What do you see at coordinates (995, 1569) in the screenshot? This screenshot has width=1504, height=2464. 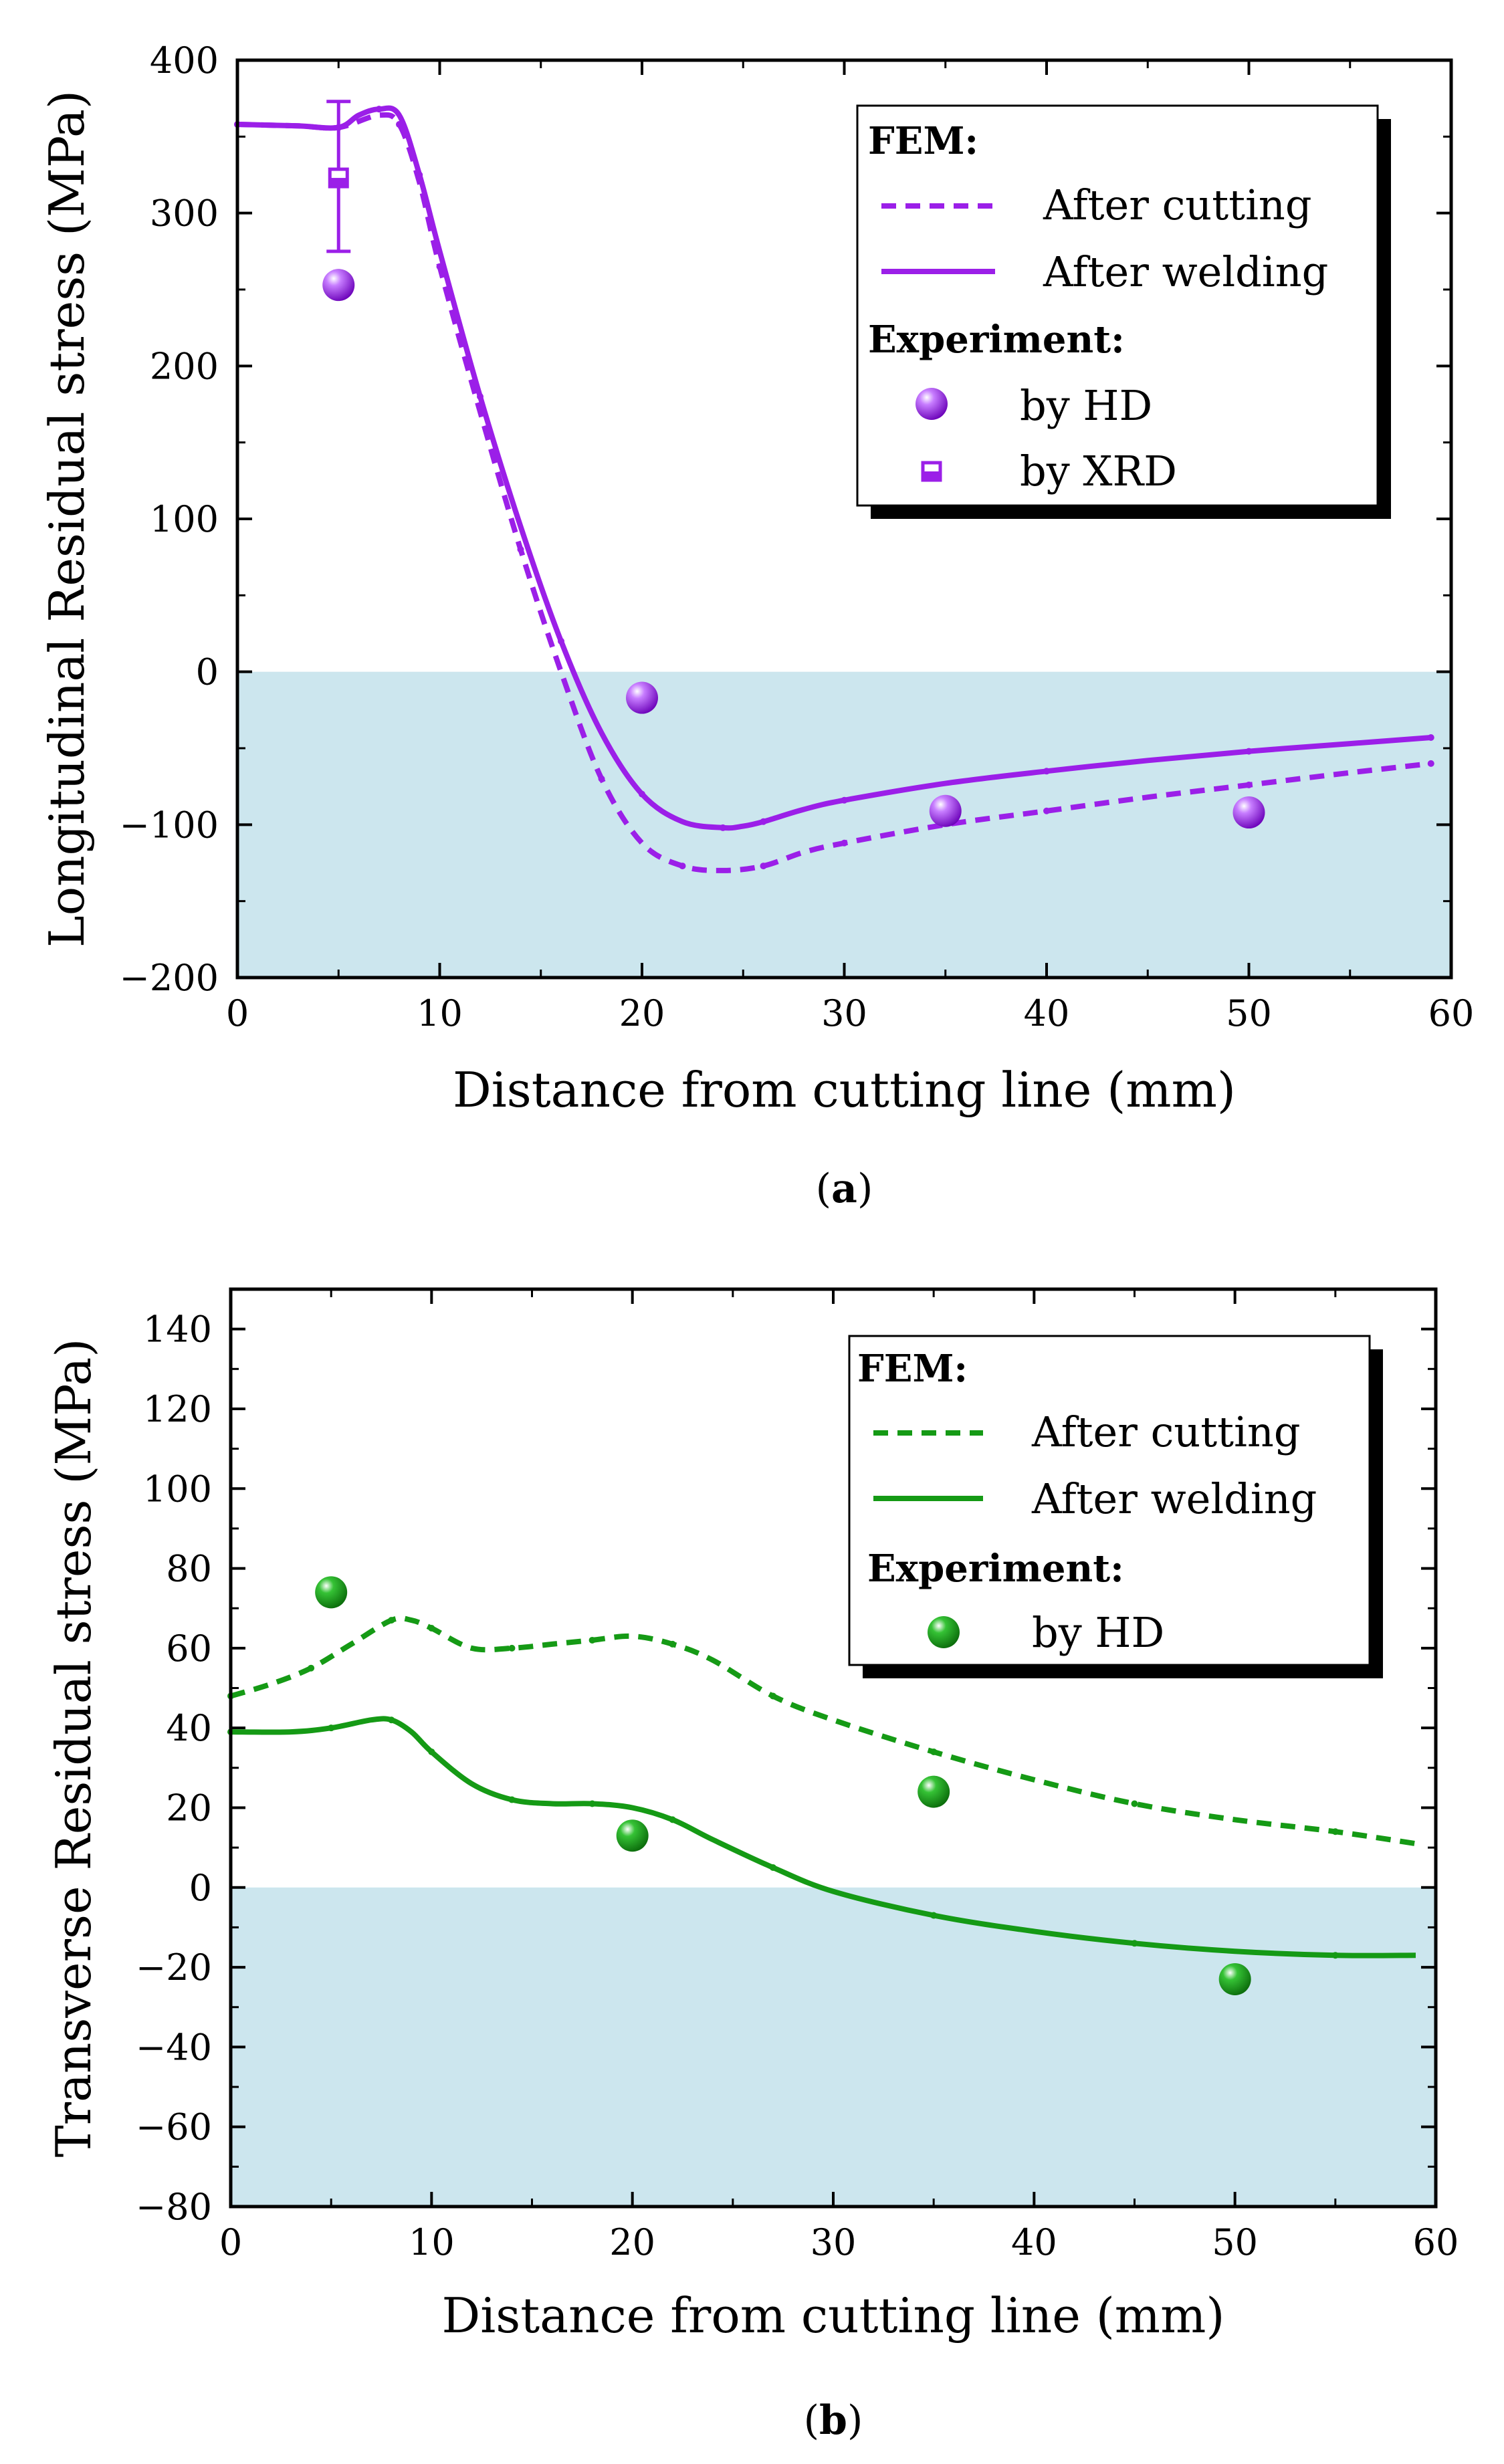 I see `legend-experiment-header: Experiment:` at bounding box center [995, 1569].